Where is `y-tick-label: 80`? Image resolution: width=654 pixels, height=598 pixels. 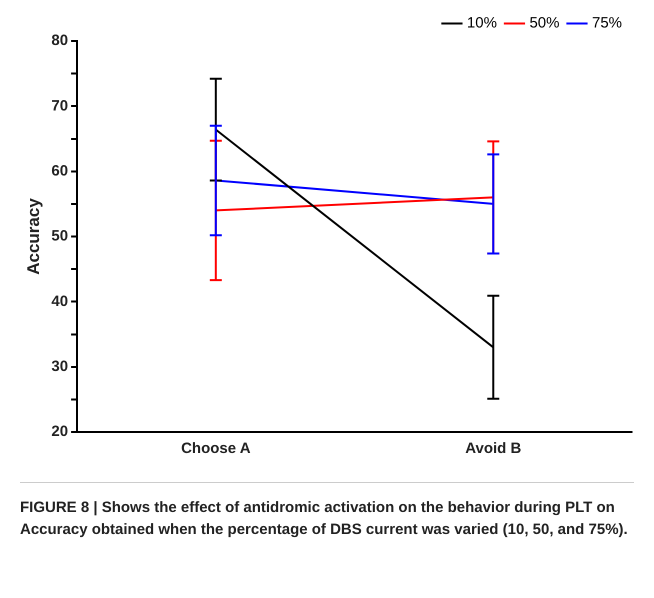 y-tick-label: 80 is located at coordinates (59, 41).